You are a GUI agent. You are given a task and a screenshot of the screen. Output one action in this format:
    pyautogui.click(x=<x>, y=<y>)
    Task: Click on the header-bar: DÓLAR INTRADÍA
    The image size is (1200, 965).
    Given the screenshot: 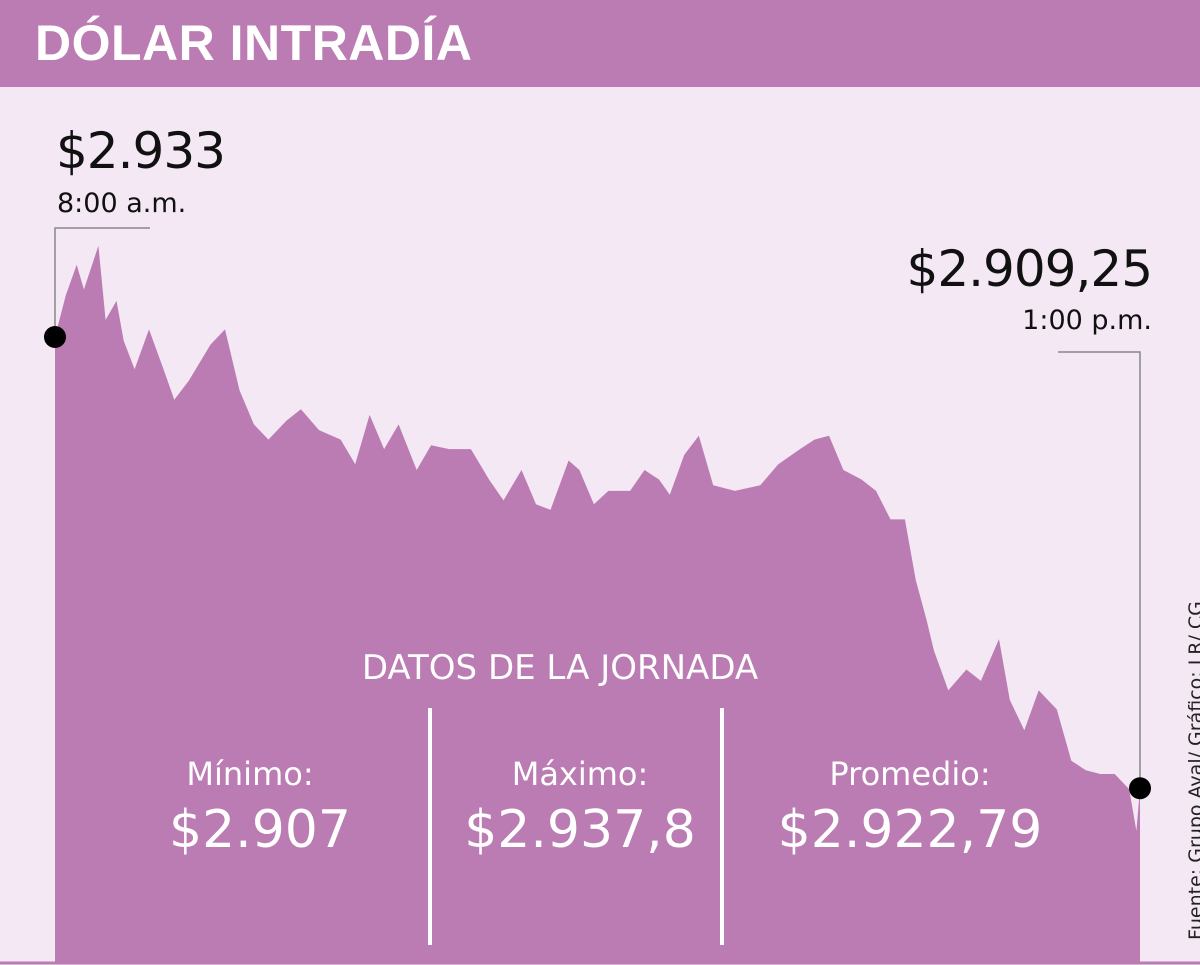 What is the action you would take?
    pyautogui.click(x=600, y=43)
    